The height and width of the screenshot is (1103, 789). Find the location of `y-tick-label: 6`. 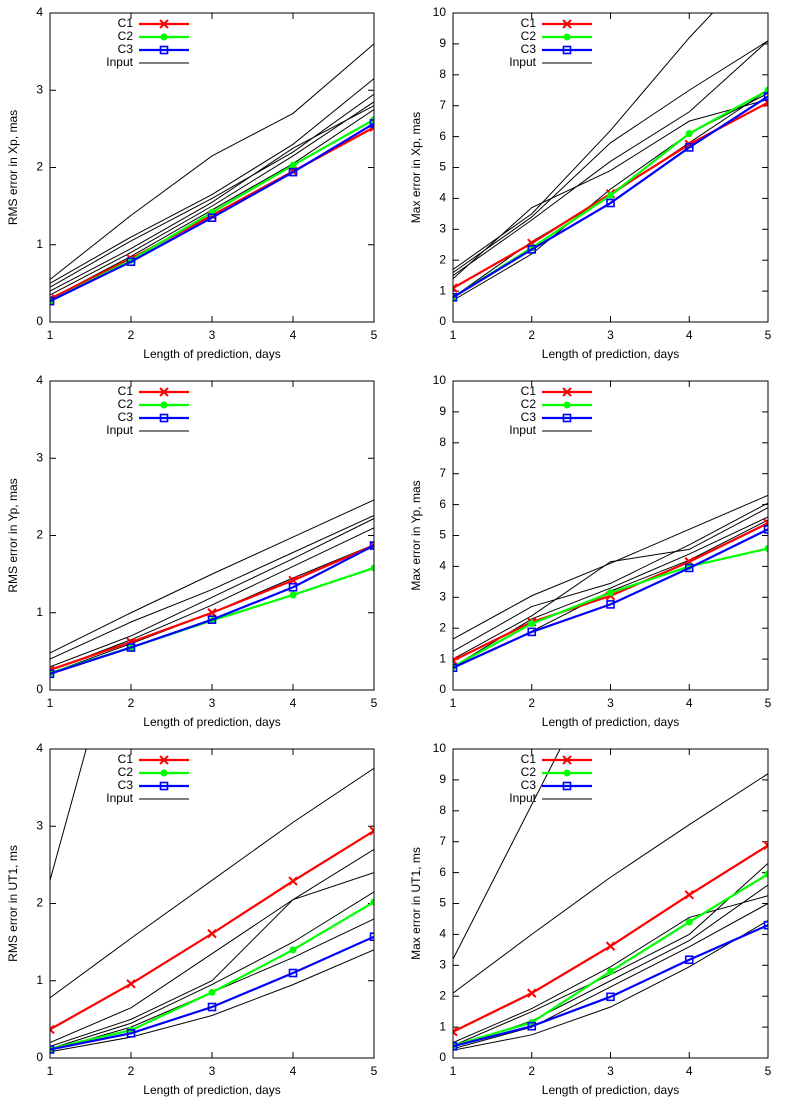

y-tick-label: 6 is located at coordinates (442, 136).